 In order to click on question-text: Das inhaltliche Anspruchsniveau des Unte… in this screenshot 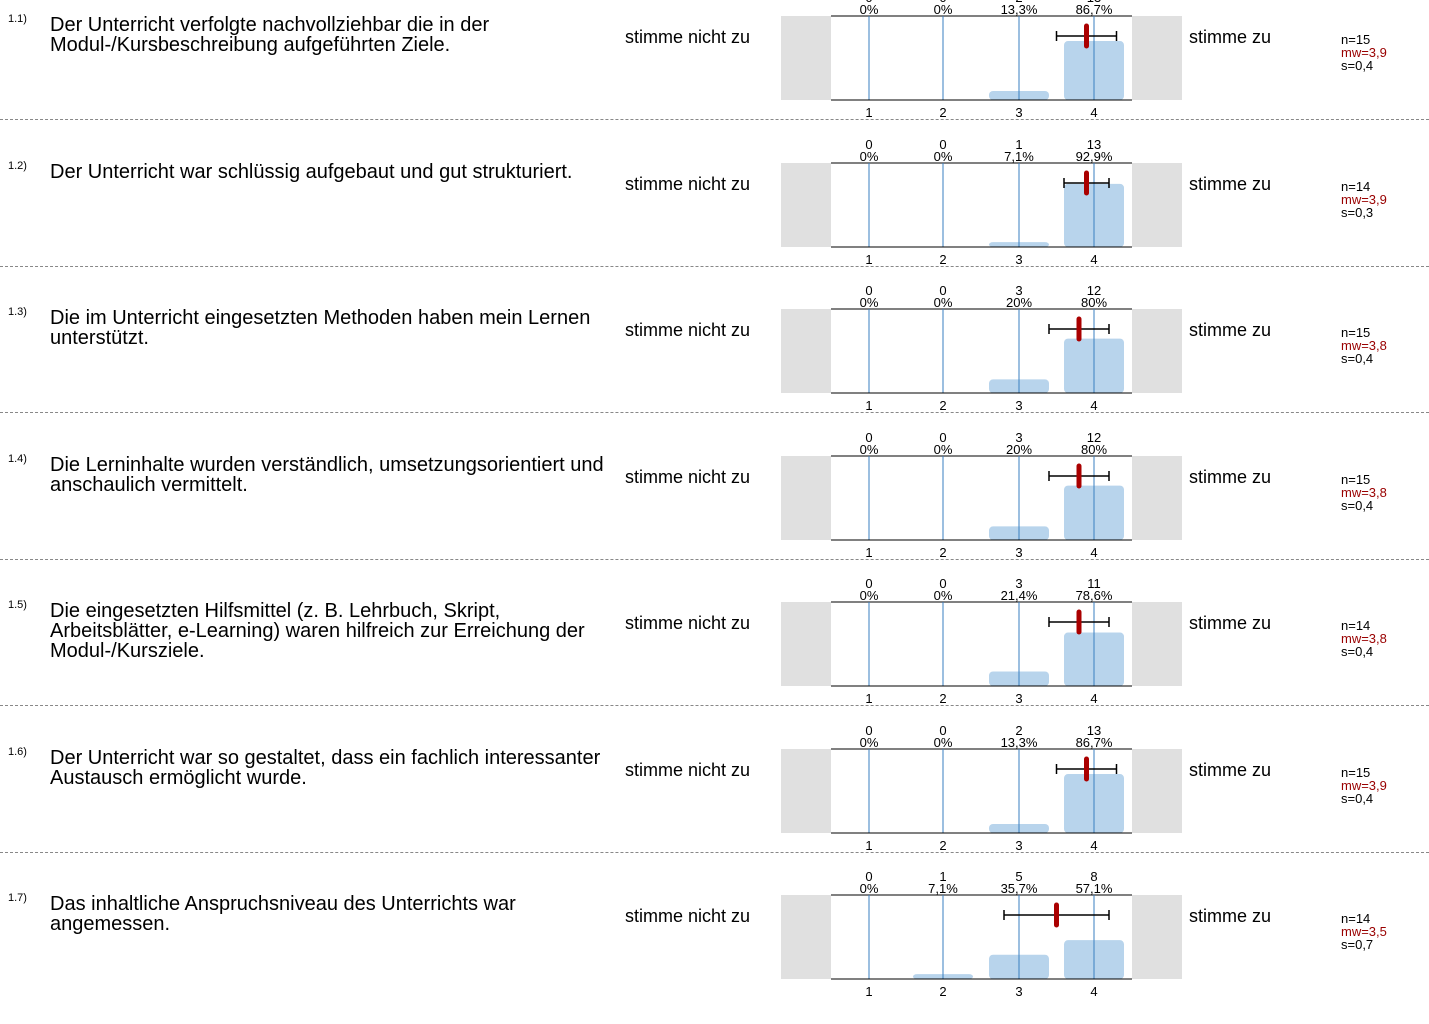, I will do `click(283, 914)`.